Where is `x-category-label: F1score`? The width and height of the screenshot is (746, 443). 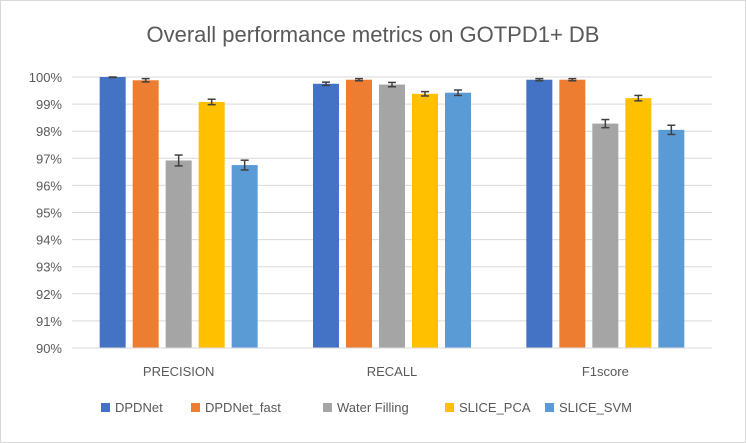
x-category-label: F1score is located at coordinates (605, 371).